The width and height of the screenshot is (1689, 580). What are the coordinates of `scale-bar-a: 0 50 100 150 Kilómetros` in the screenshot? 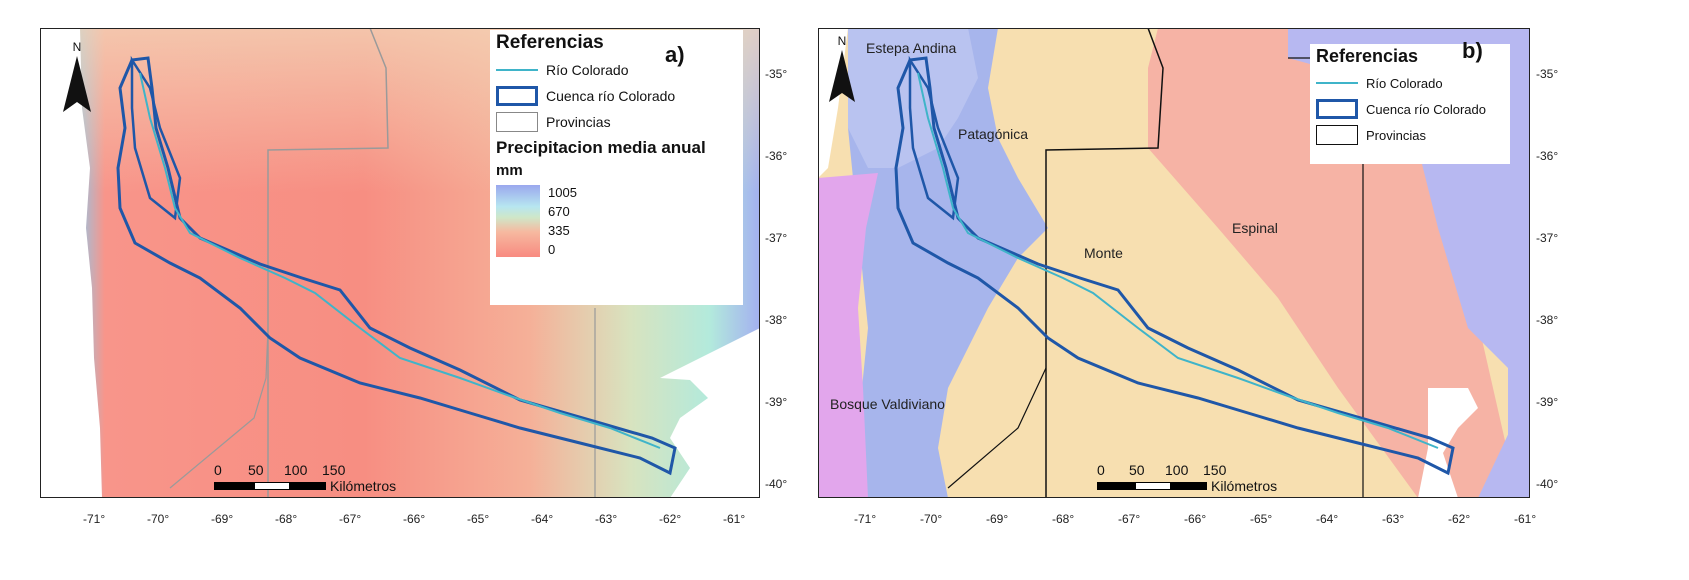 It's located at (305, 478).